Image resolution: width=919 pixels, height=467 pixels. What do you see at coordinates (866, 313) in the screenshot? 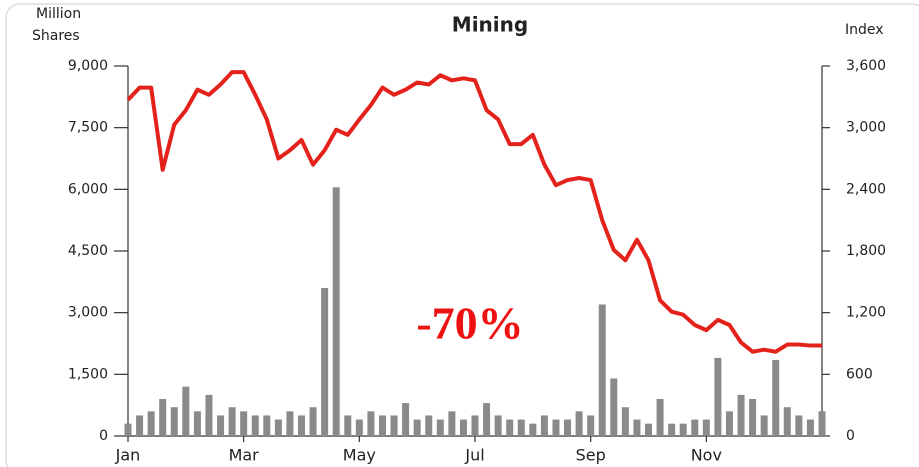
I see `y2-tick-label: 1,200` at bounding box center [866, 313].